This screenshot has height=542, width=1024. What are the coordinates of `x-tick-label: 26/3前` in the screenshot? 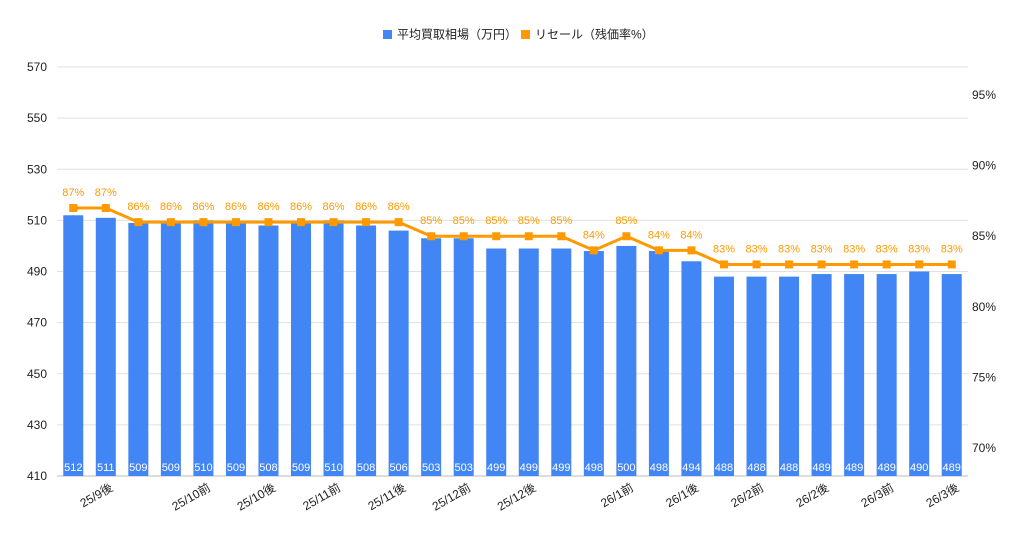 It's located at (877, 495).